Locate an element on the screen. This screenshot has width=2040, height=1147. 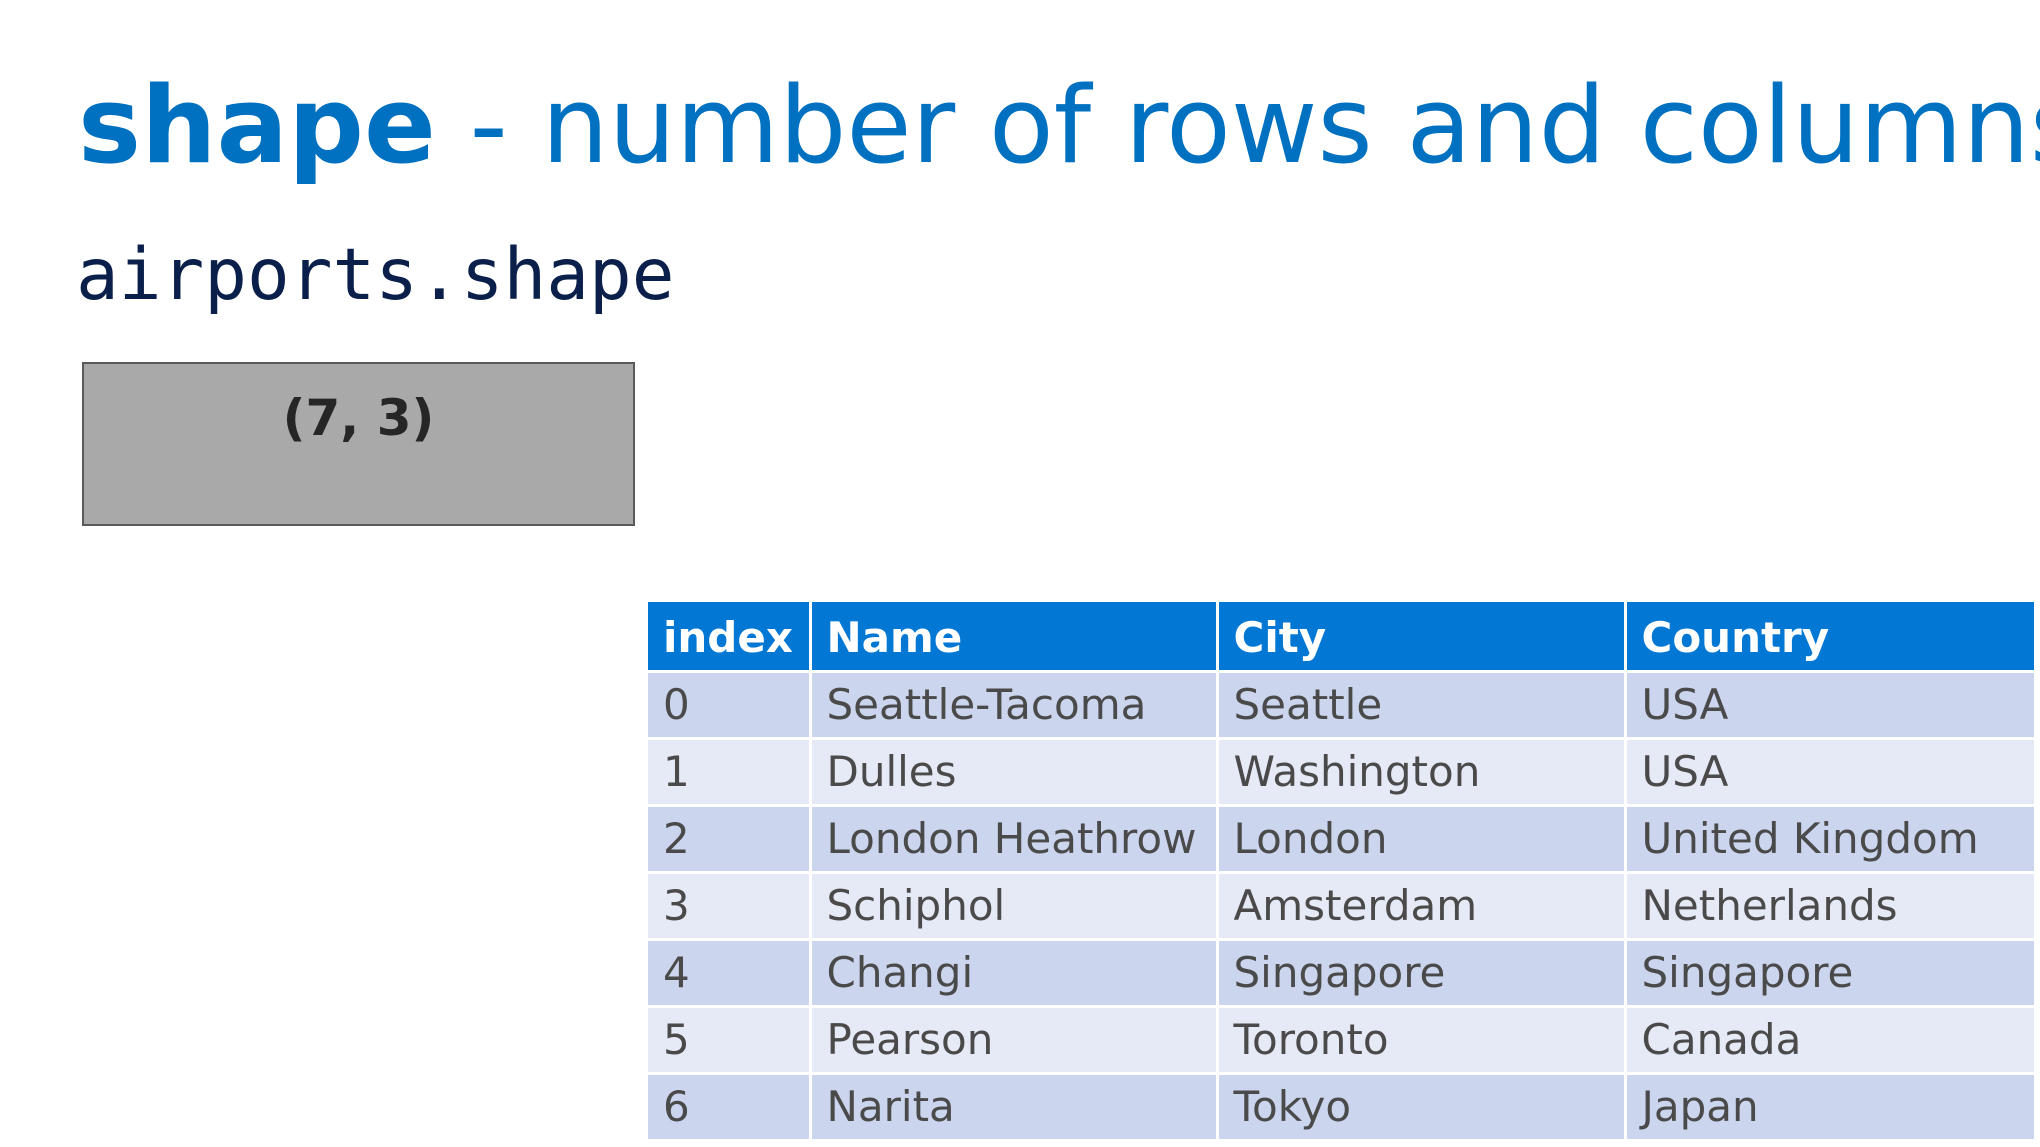
table-row: 0 Seattle-Tacoma Seattle USA is located at coordinates (1341, 705).